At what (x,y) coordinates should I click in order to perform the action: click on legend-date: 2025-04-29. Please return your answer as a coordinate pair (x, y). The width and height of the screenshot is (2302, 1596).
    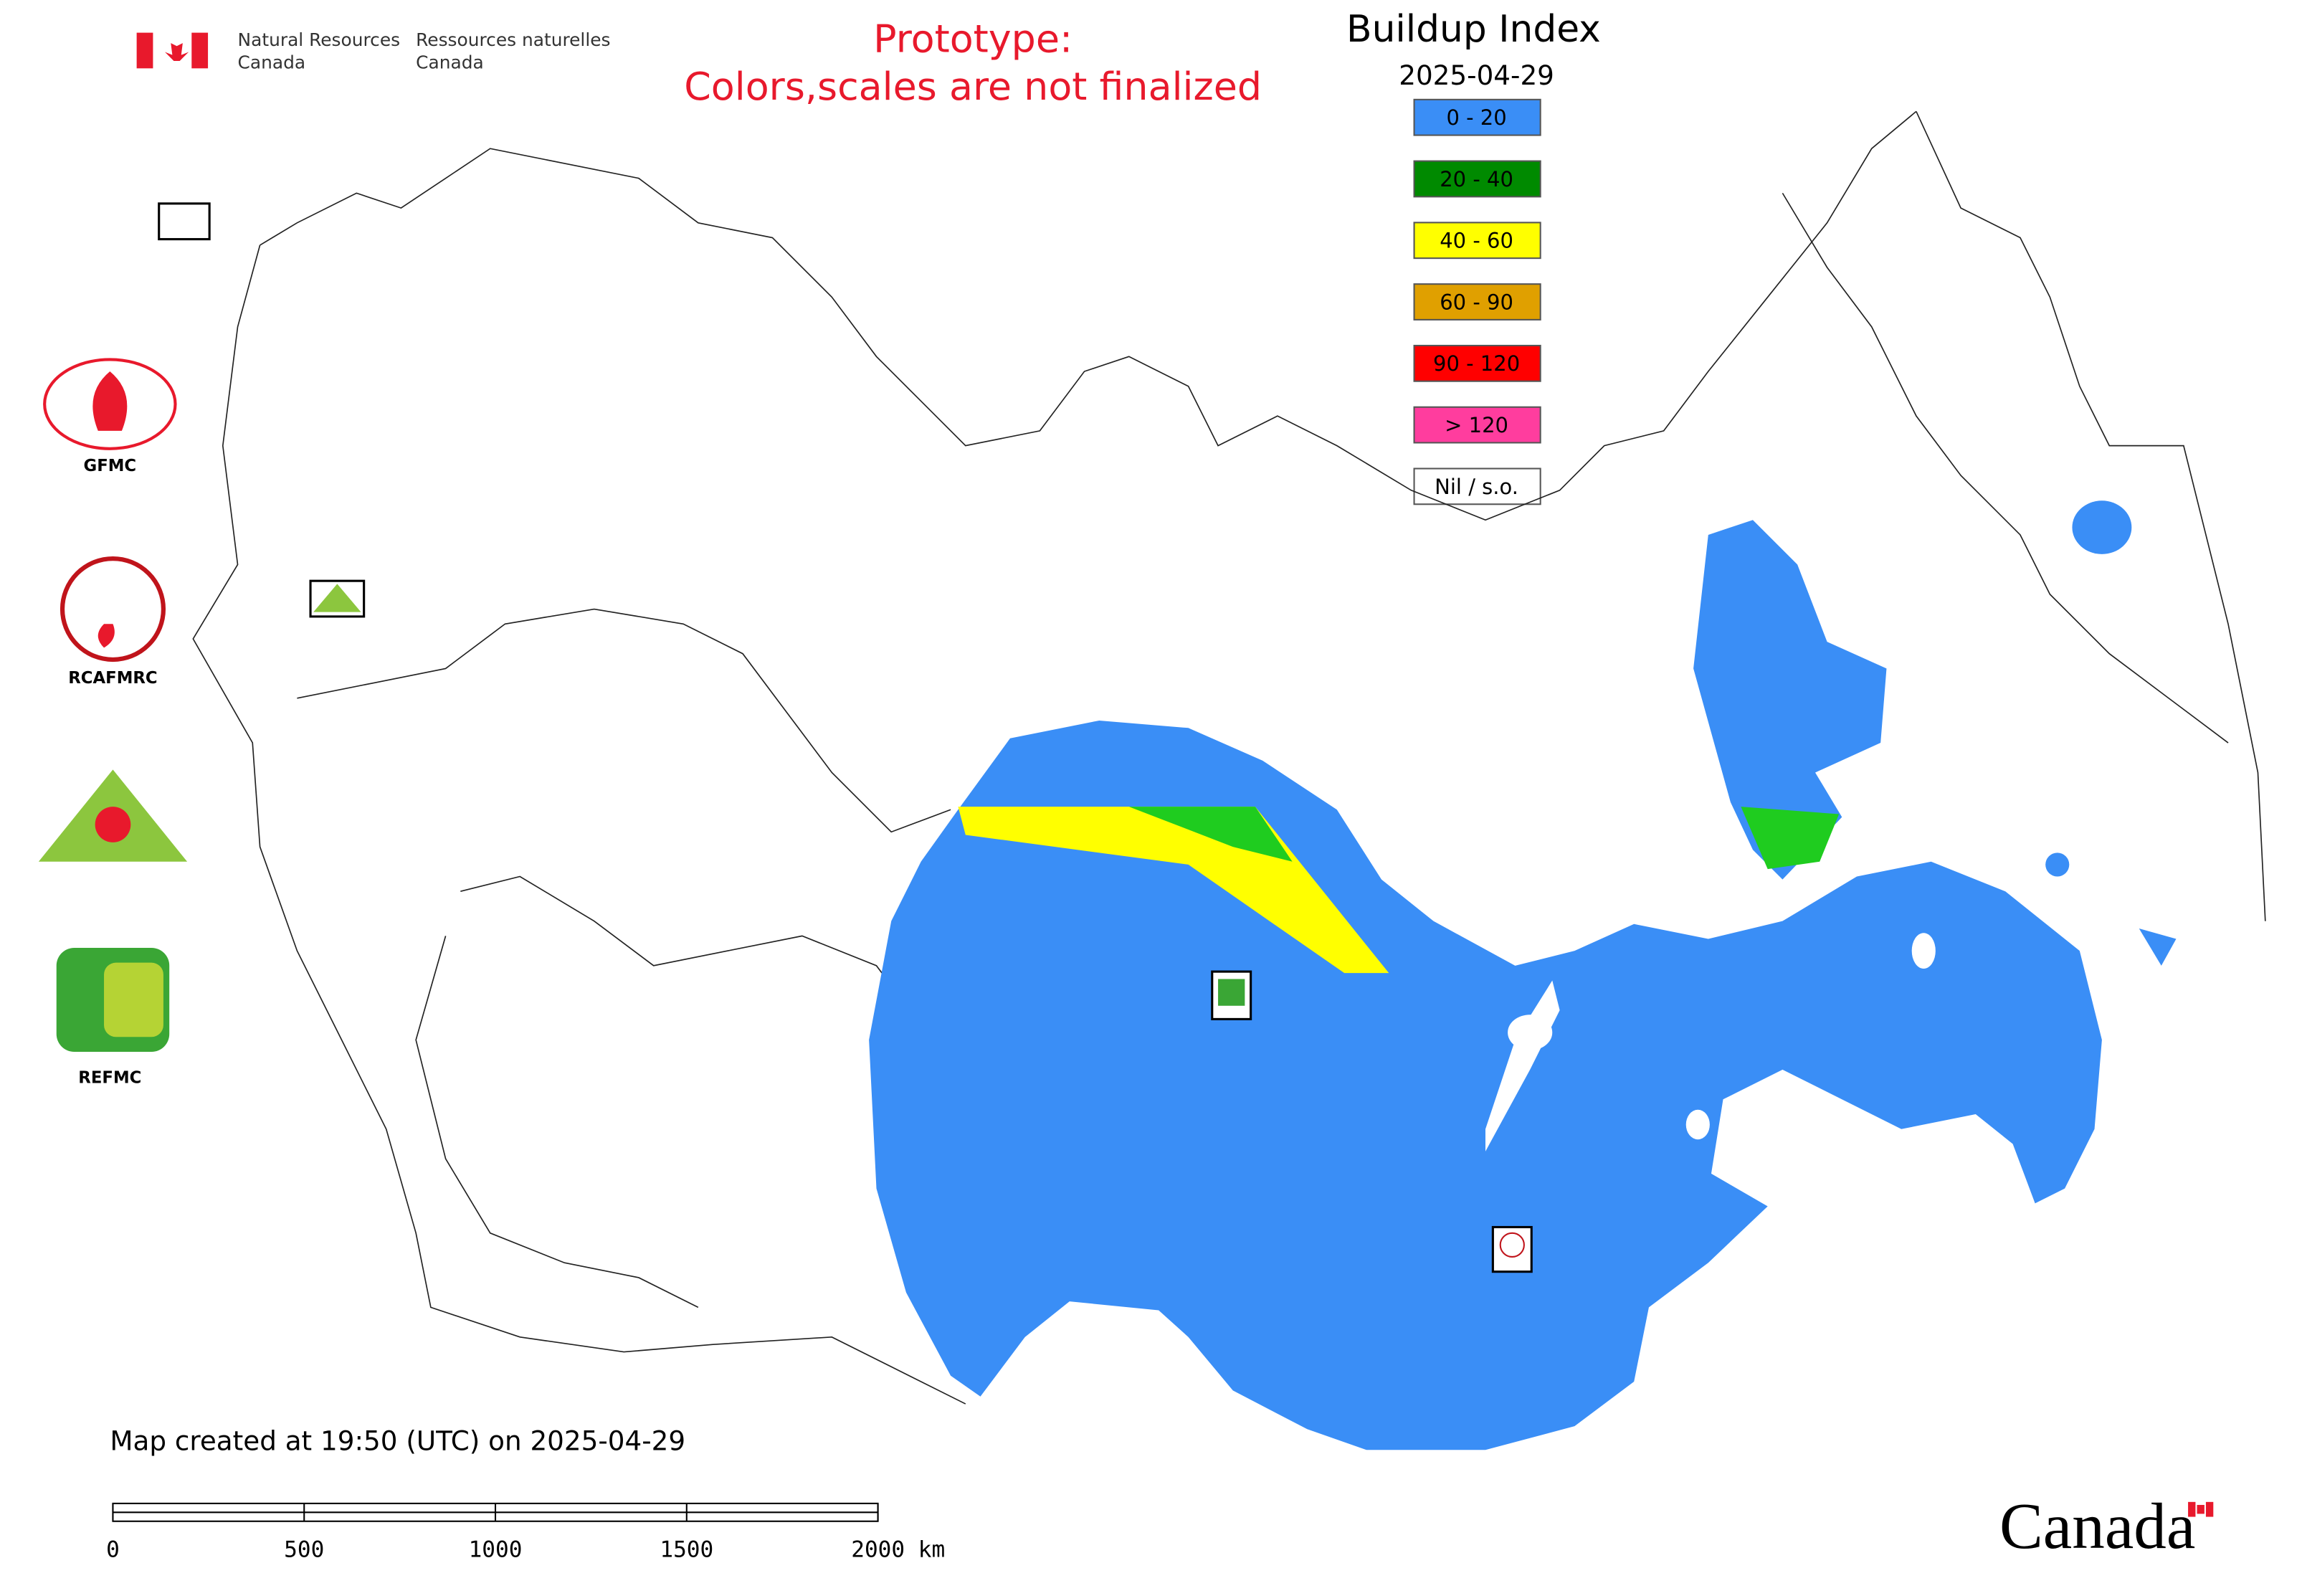
    Looking at the image, I should click on (1477, 75).